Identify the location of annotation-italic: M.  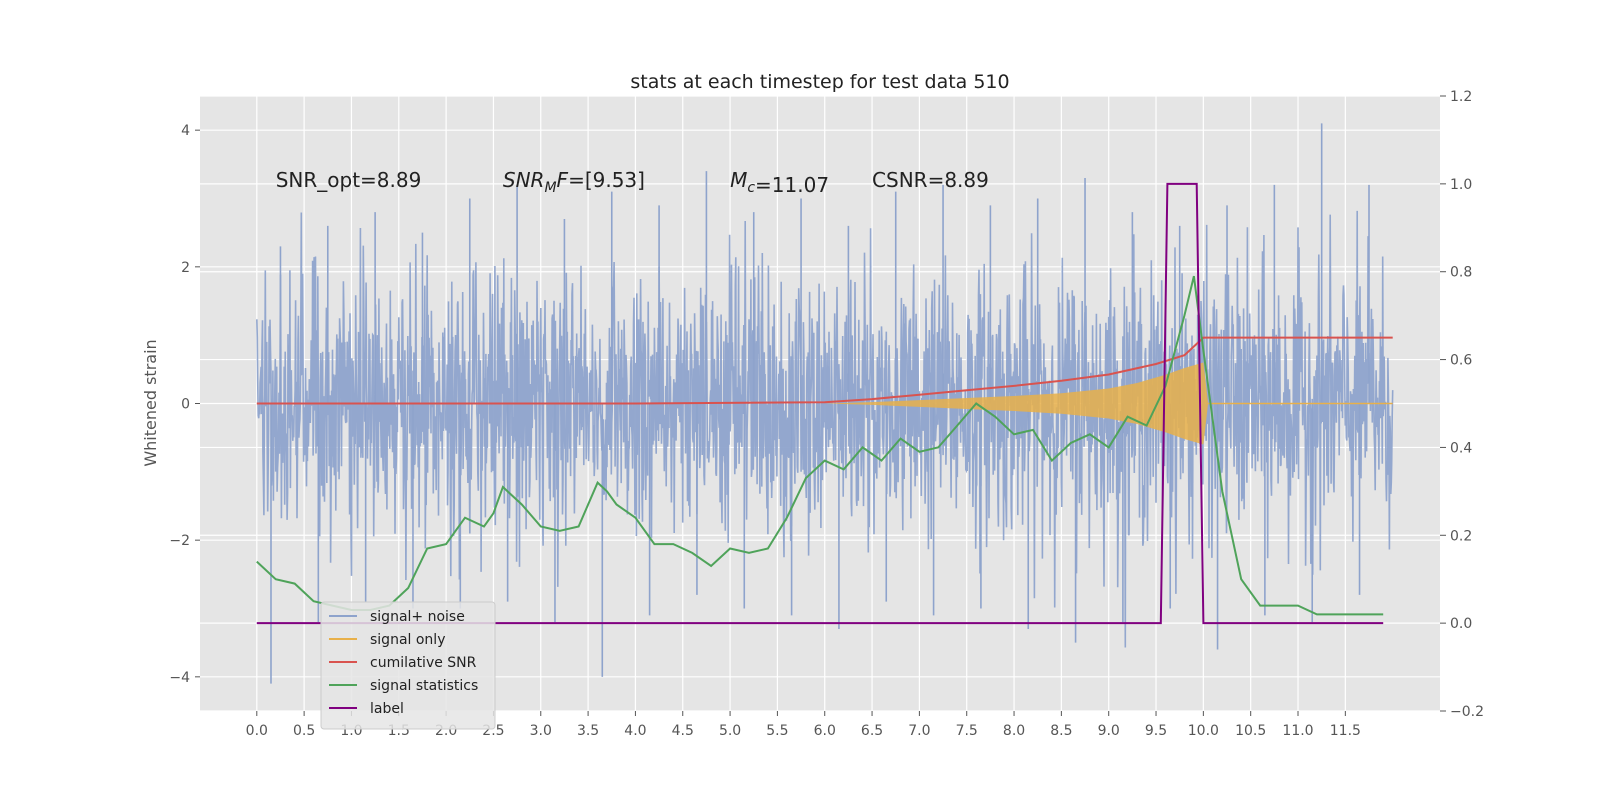
(738, 180).